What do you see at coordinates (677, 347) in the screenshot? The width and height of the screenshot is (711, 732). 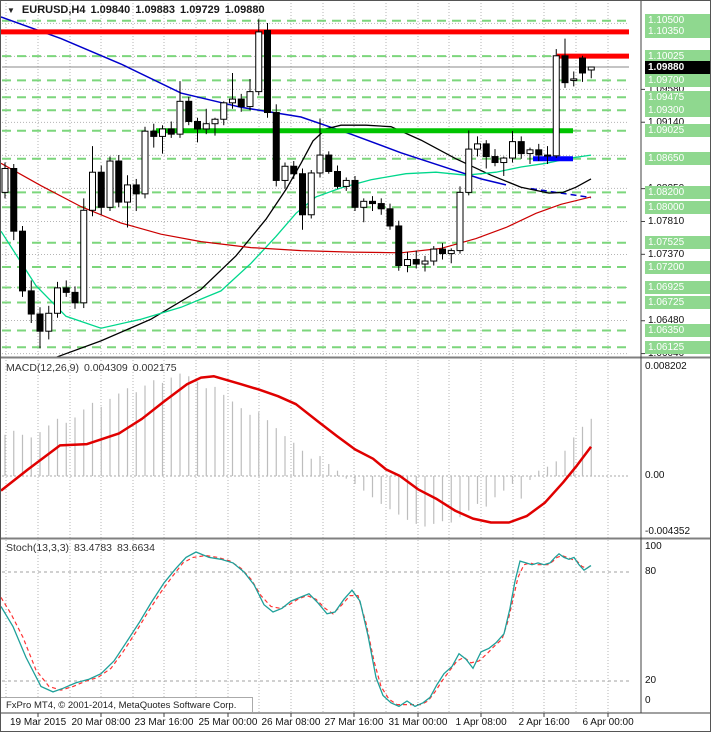 I see `level-price-label: 1.06125` at bounding box center [677, 347].